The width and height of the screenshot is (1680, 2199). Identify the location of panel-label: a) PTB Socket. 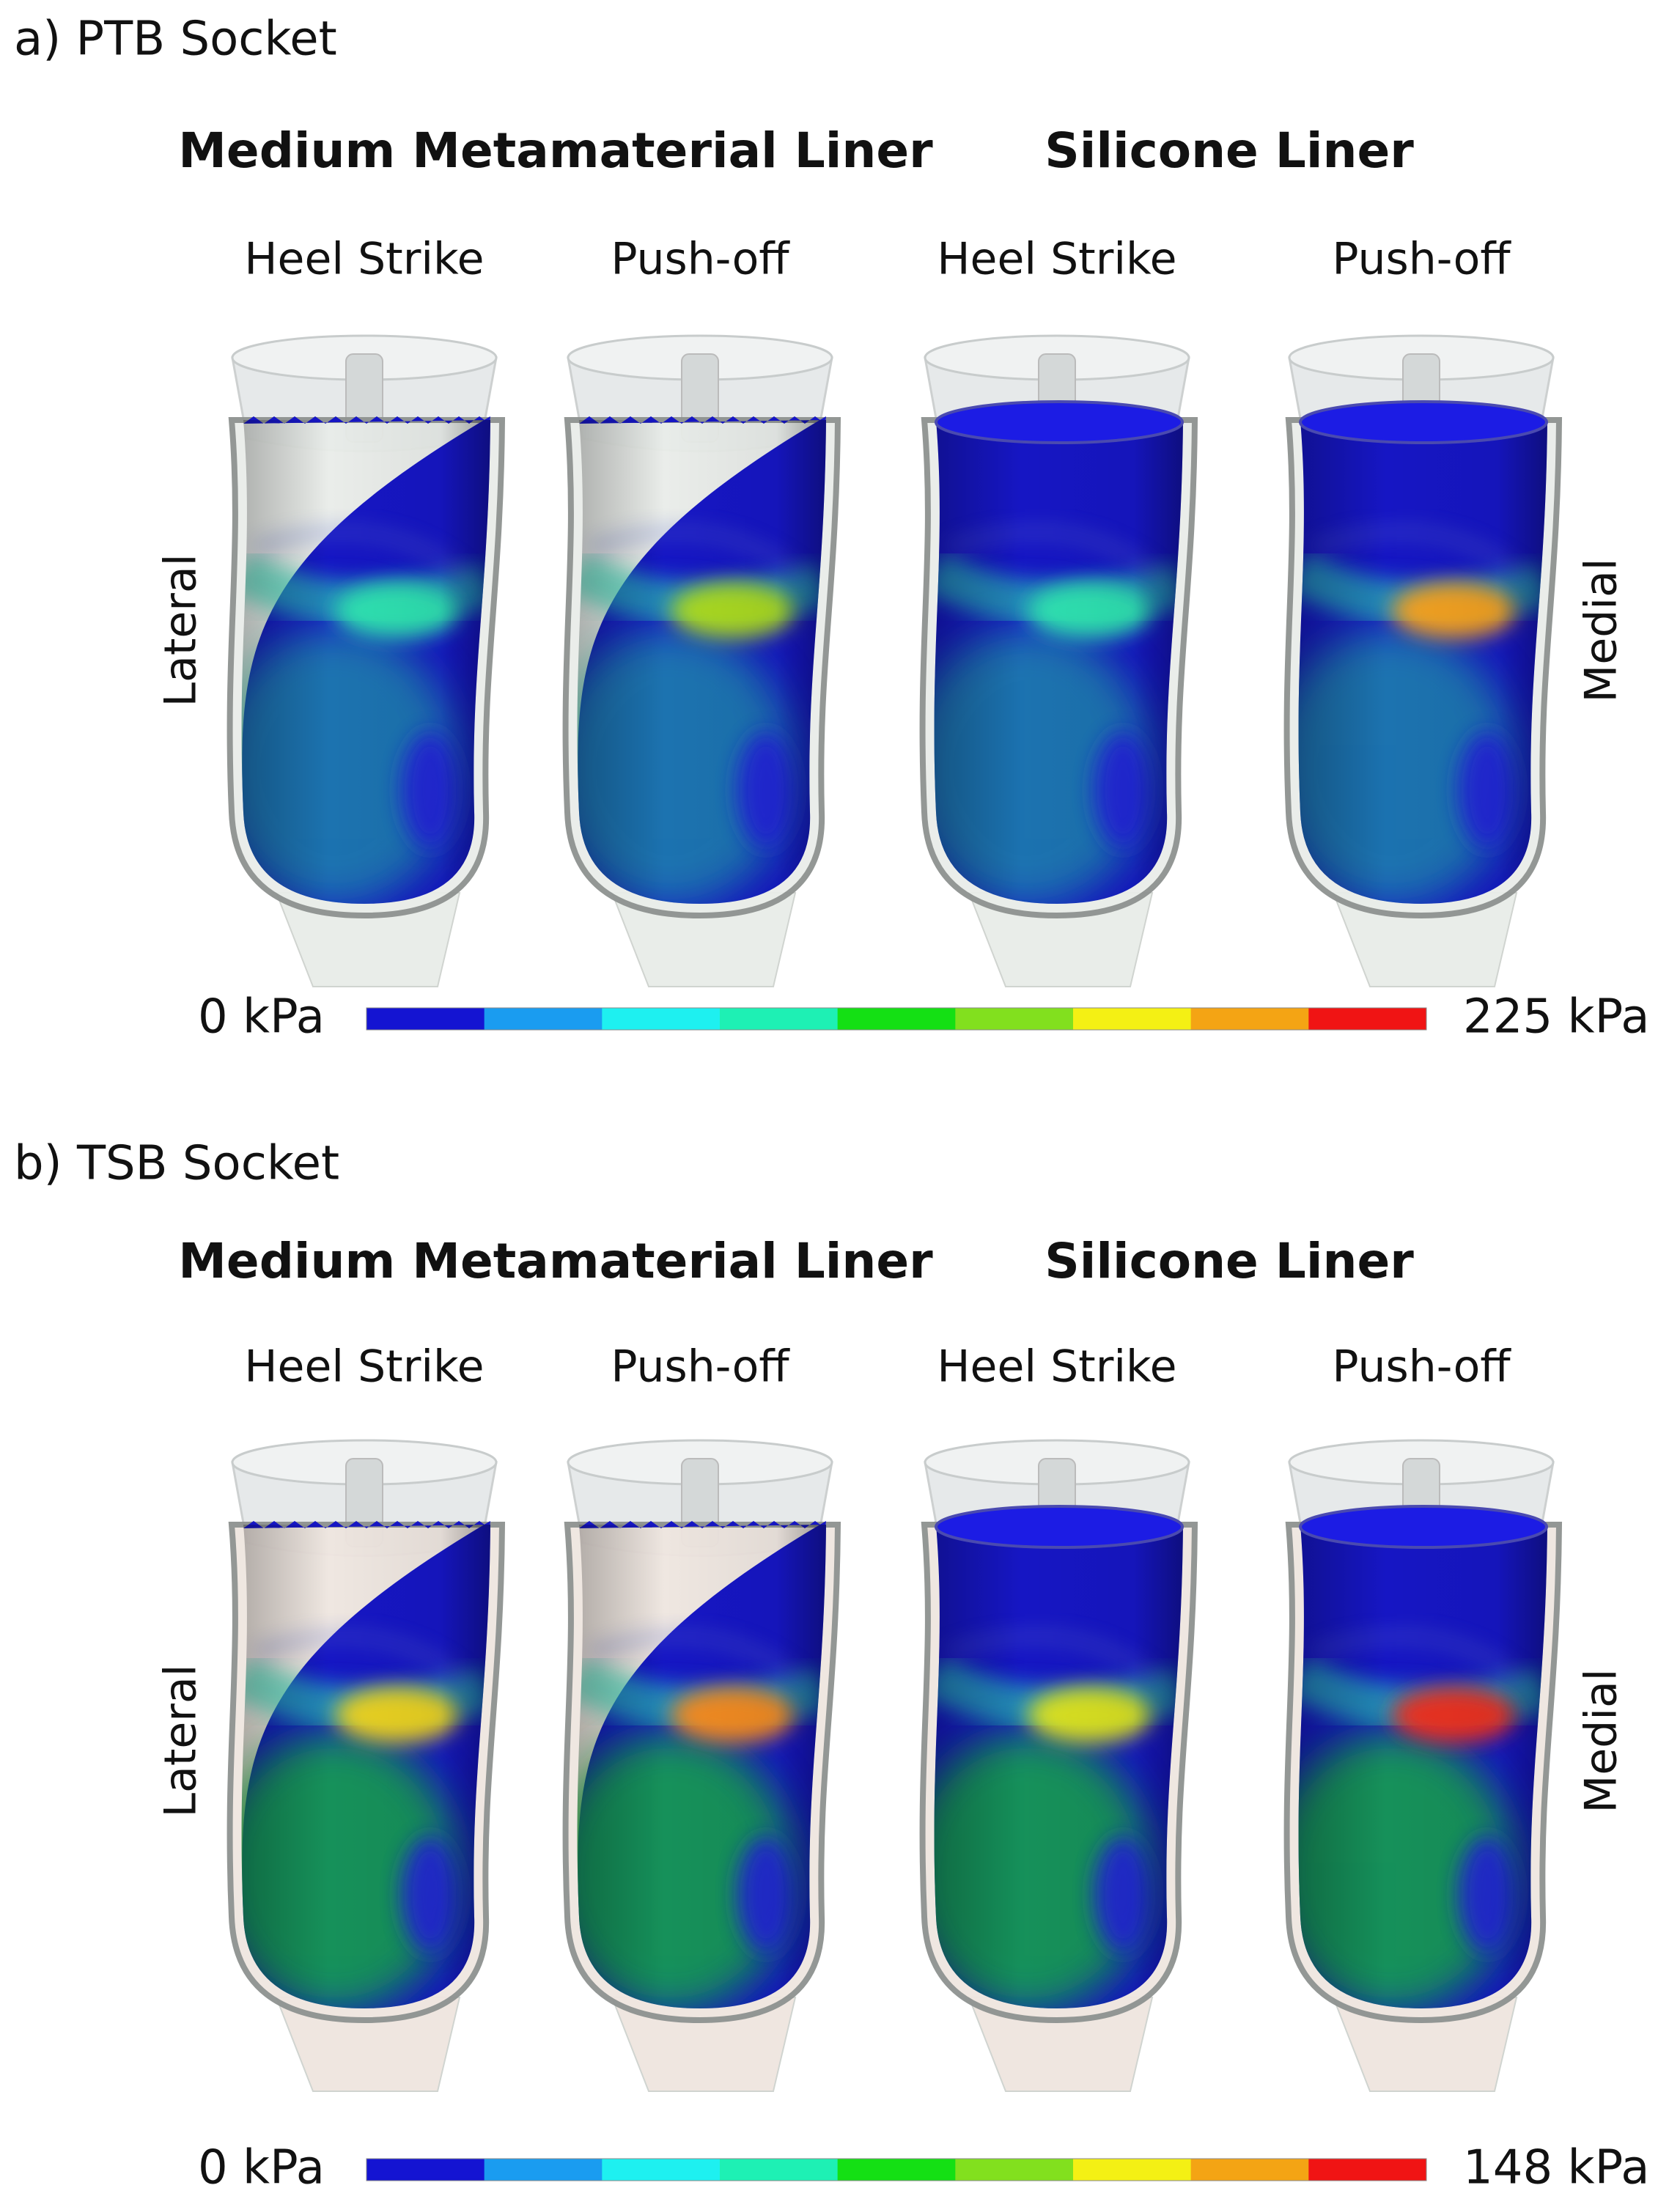
(175, 39).